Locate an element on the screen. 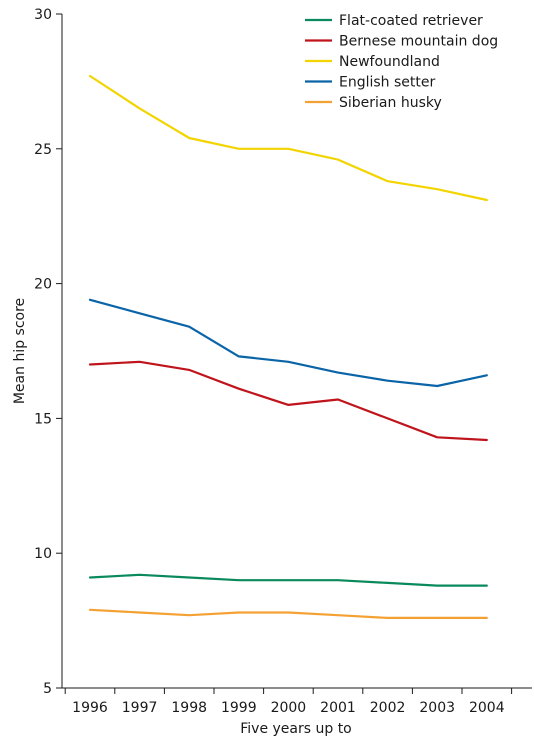 This screenshot has height=740, width=534. x-tick-label: 2004 is located at coordinates (487, 708).